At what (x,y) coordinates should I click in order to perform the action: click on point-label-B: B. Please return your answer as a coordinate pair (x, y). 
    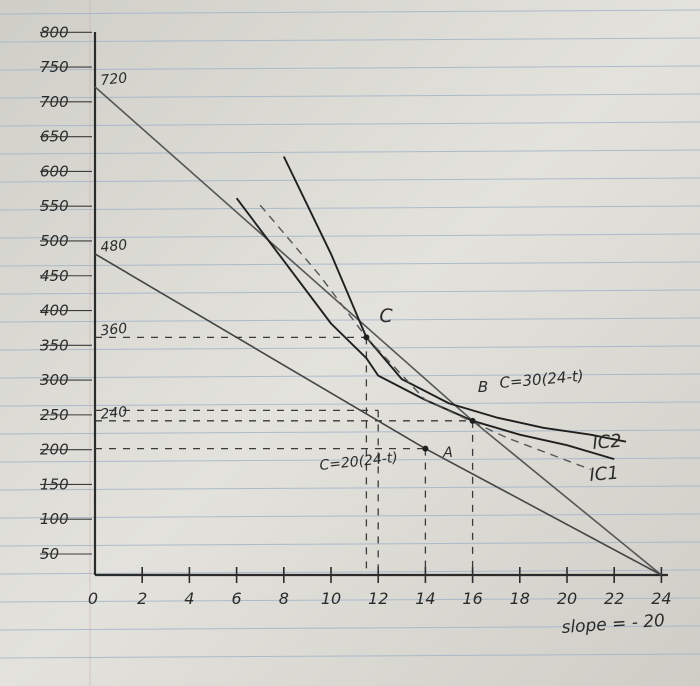
    Looking at the image, I should click on (483, 387).